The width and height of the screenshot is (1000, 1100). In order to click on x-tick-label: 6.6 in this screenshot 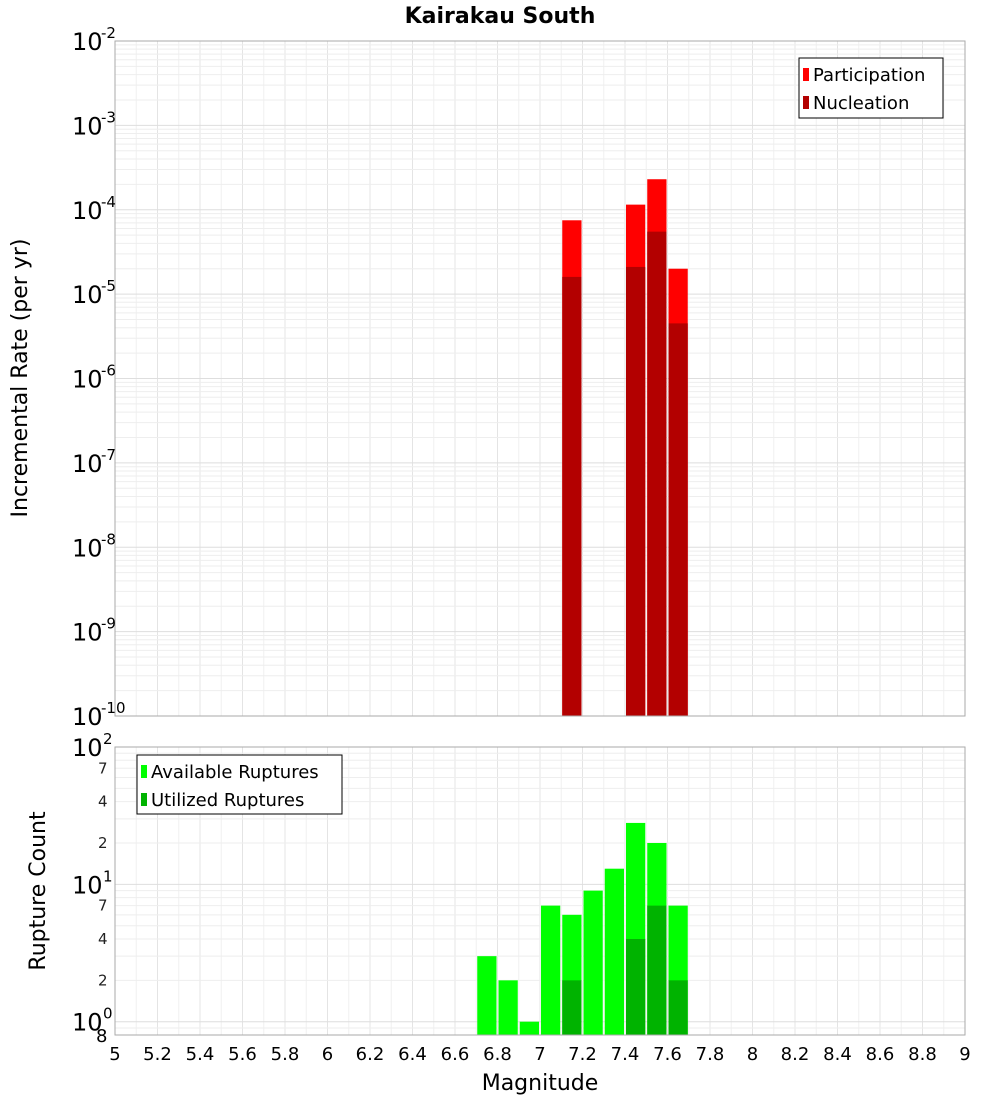, I will do `click(455, 1054)`.